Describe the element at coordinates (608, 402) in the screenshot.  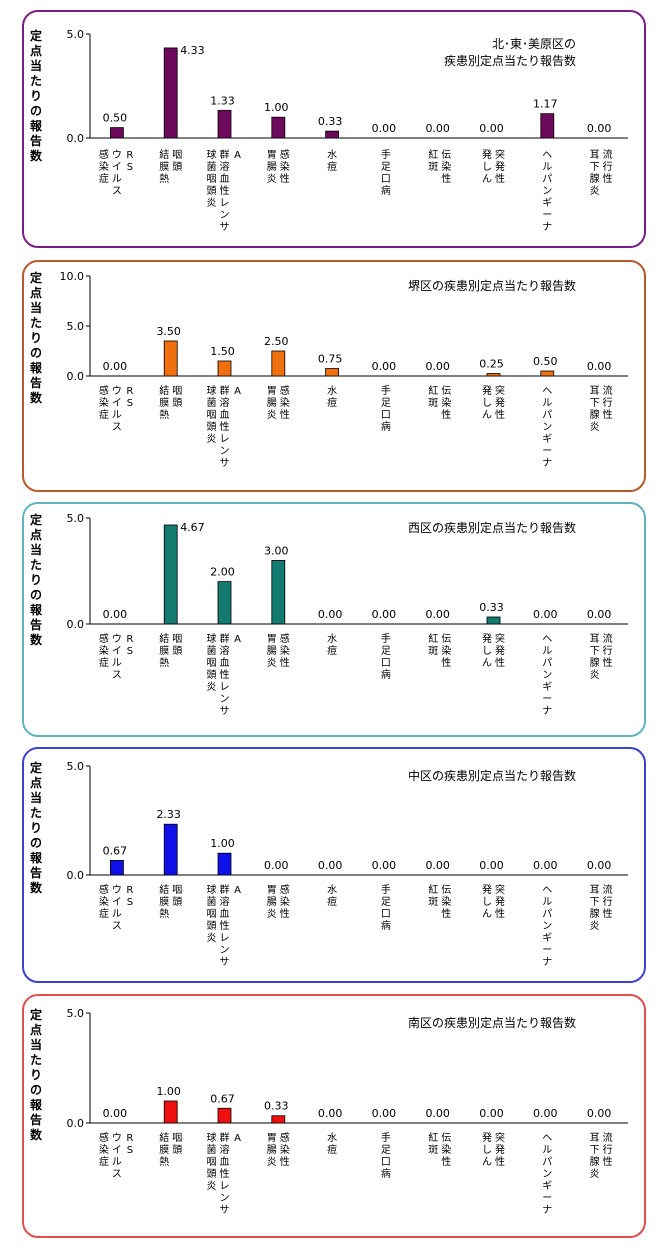
I see `category-label: 流行性` at that location.